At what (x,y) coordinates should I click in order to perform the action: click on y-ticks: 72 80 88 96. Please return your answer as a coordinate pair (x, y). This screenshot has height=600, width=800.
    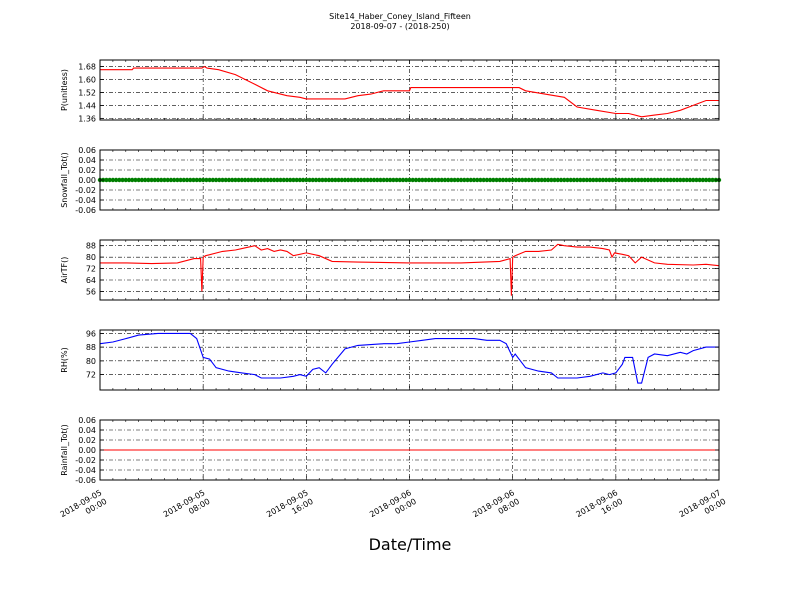
    Looking at the image, I should click on (402, 354).